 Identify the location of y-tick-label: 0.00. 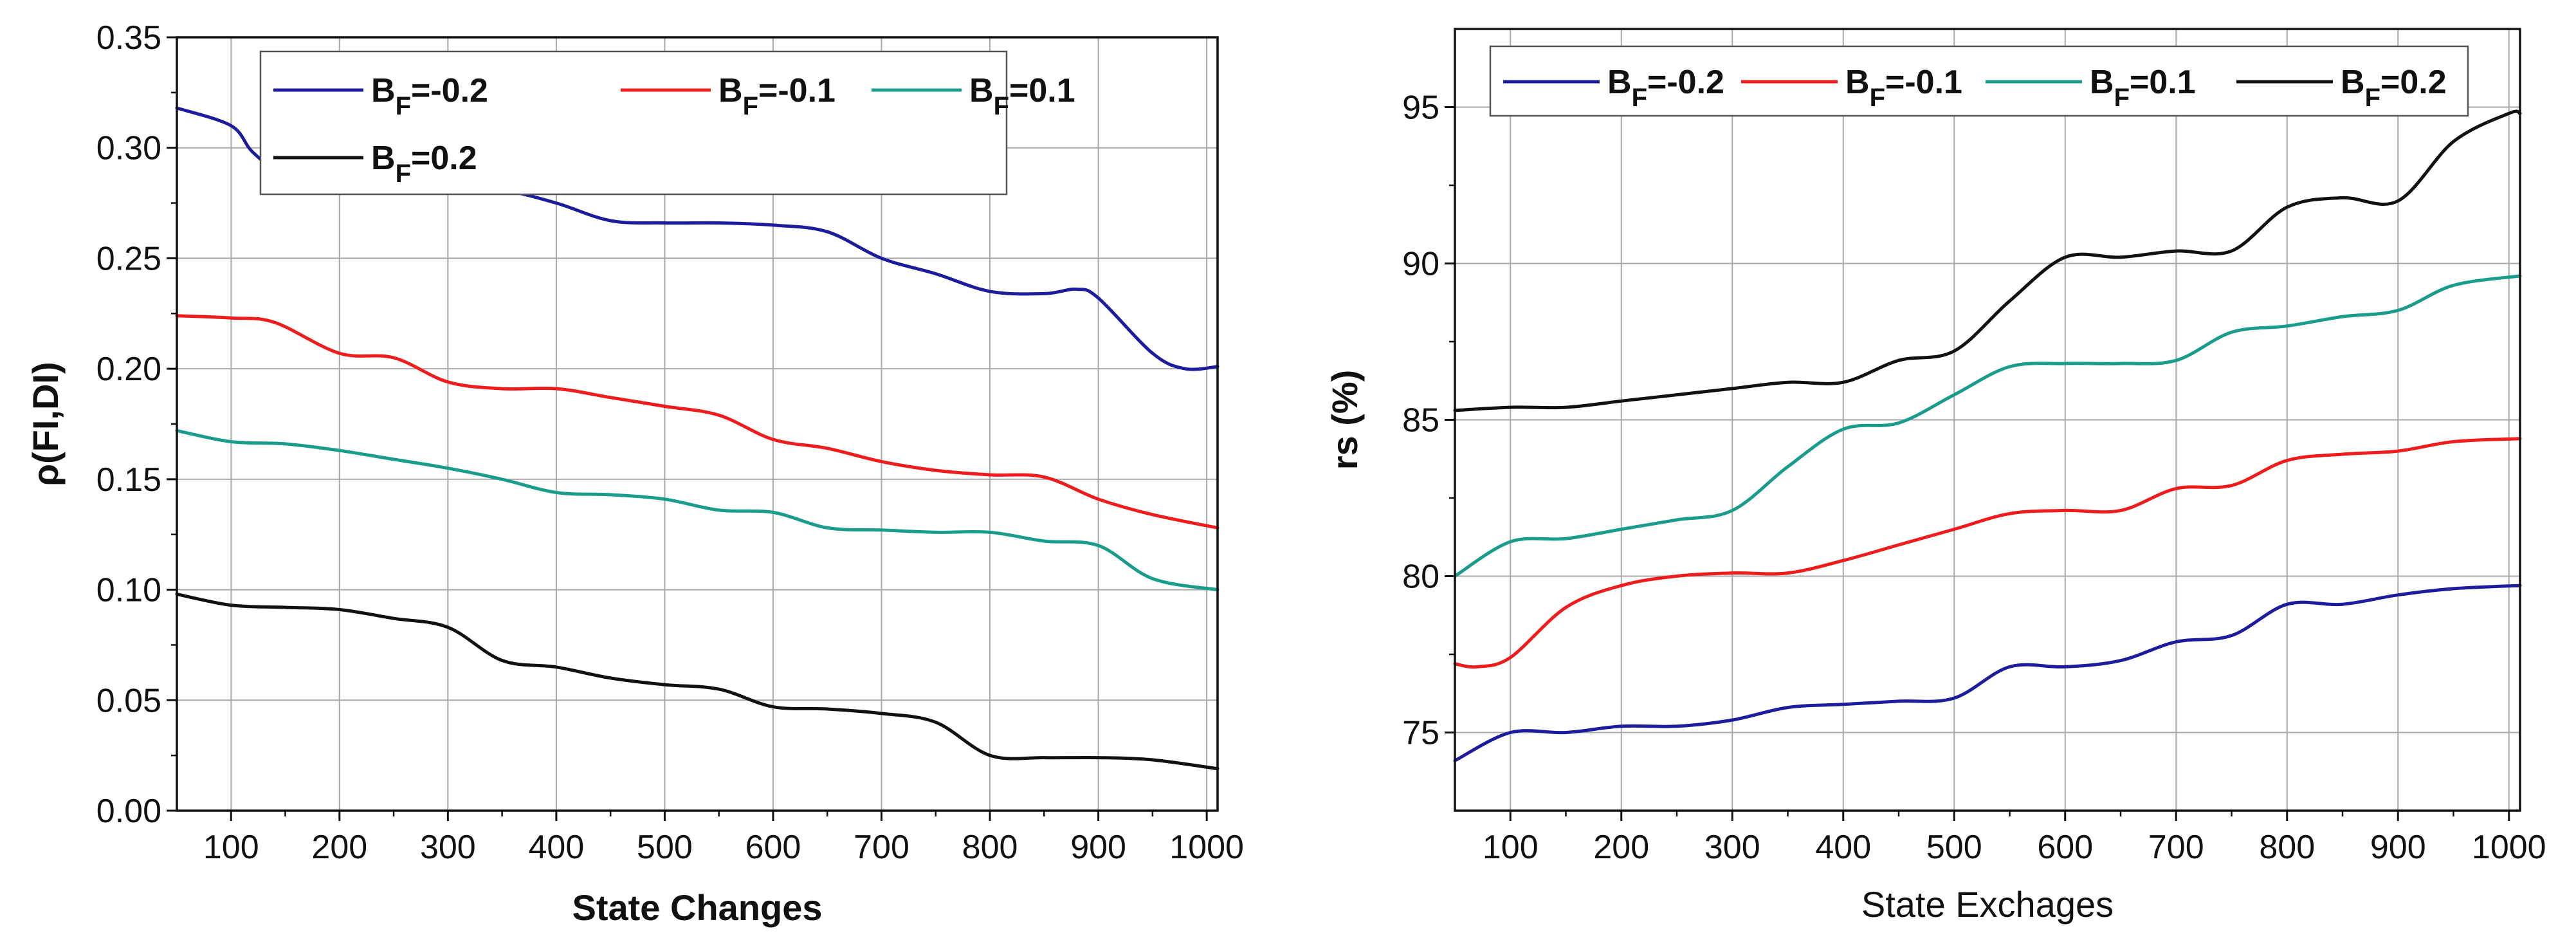
(128, 811).